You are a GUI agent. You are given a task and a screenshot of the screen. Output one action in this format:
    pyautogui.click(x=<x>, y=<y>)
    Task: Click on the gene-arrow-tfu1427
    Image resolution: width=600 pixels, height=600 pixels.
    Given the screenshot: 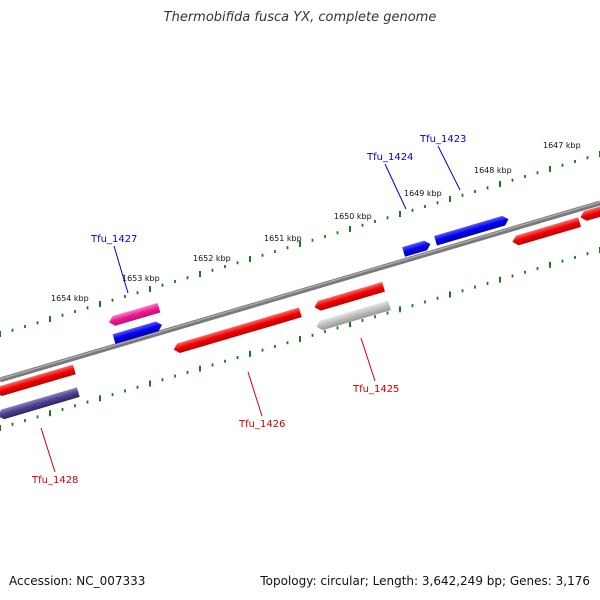 What is the action you would take?
    pyautogui.click(x=134, y=314)
    